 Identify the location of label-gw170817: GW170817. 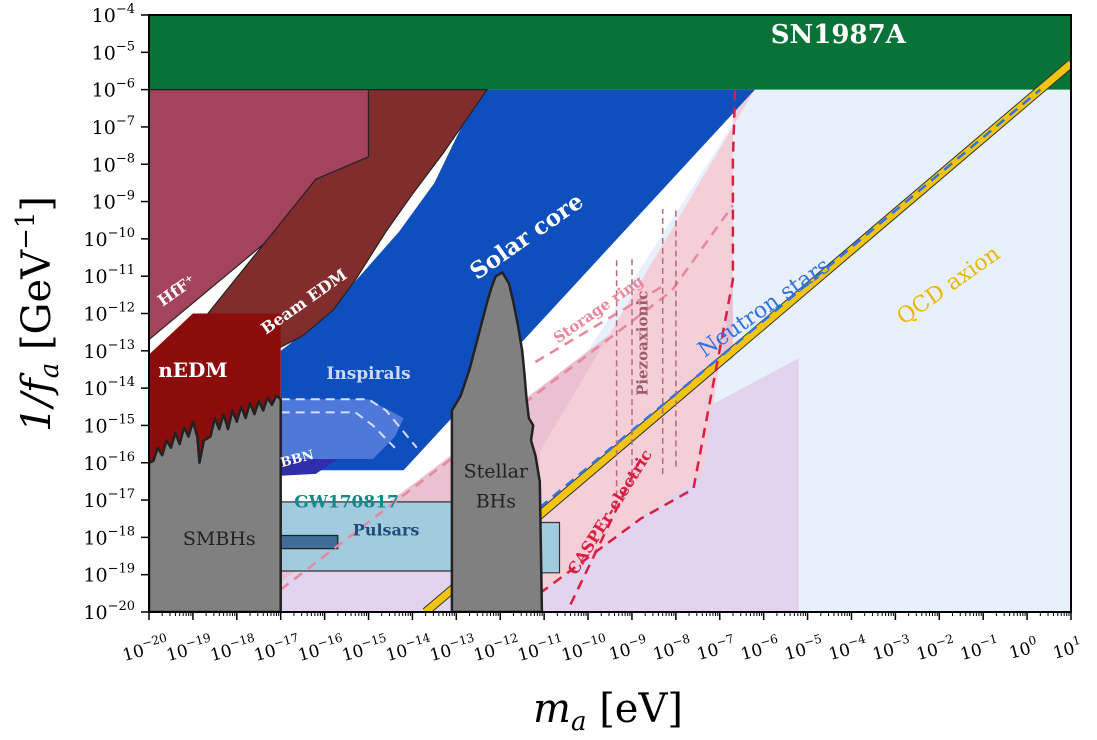
(346, 503).